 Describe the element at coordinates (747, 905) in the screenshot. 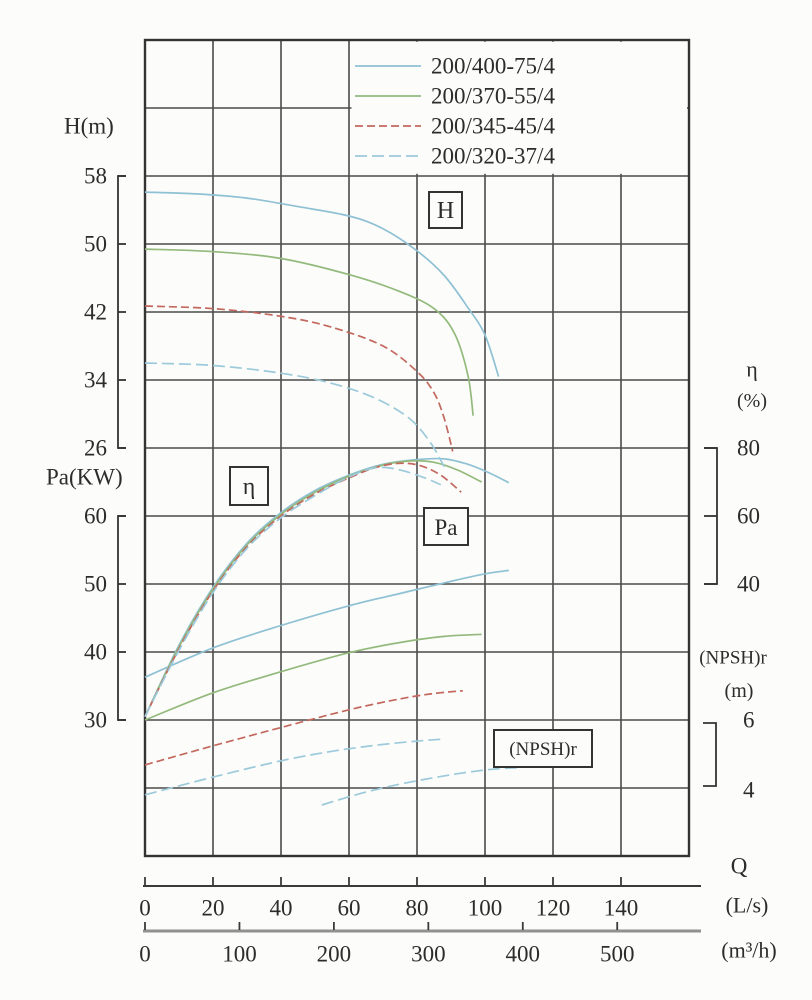

I see `q-lps-unit: (L/s)` at that location.